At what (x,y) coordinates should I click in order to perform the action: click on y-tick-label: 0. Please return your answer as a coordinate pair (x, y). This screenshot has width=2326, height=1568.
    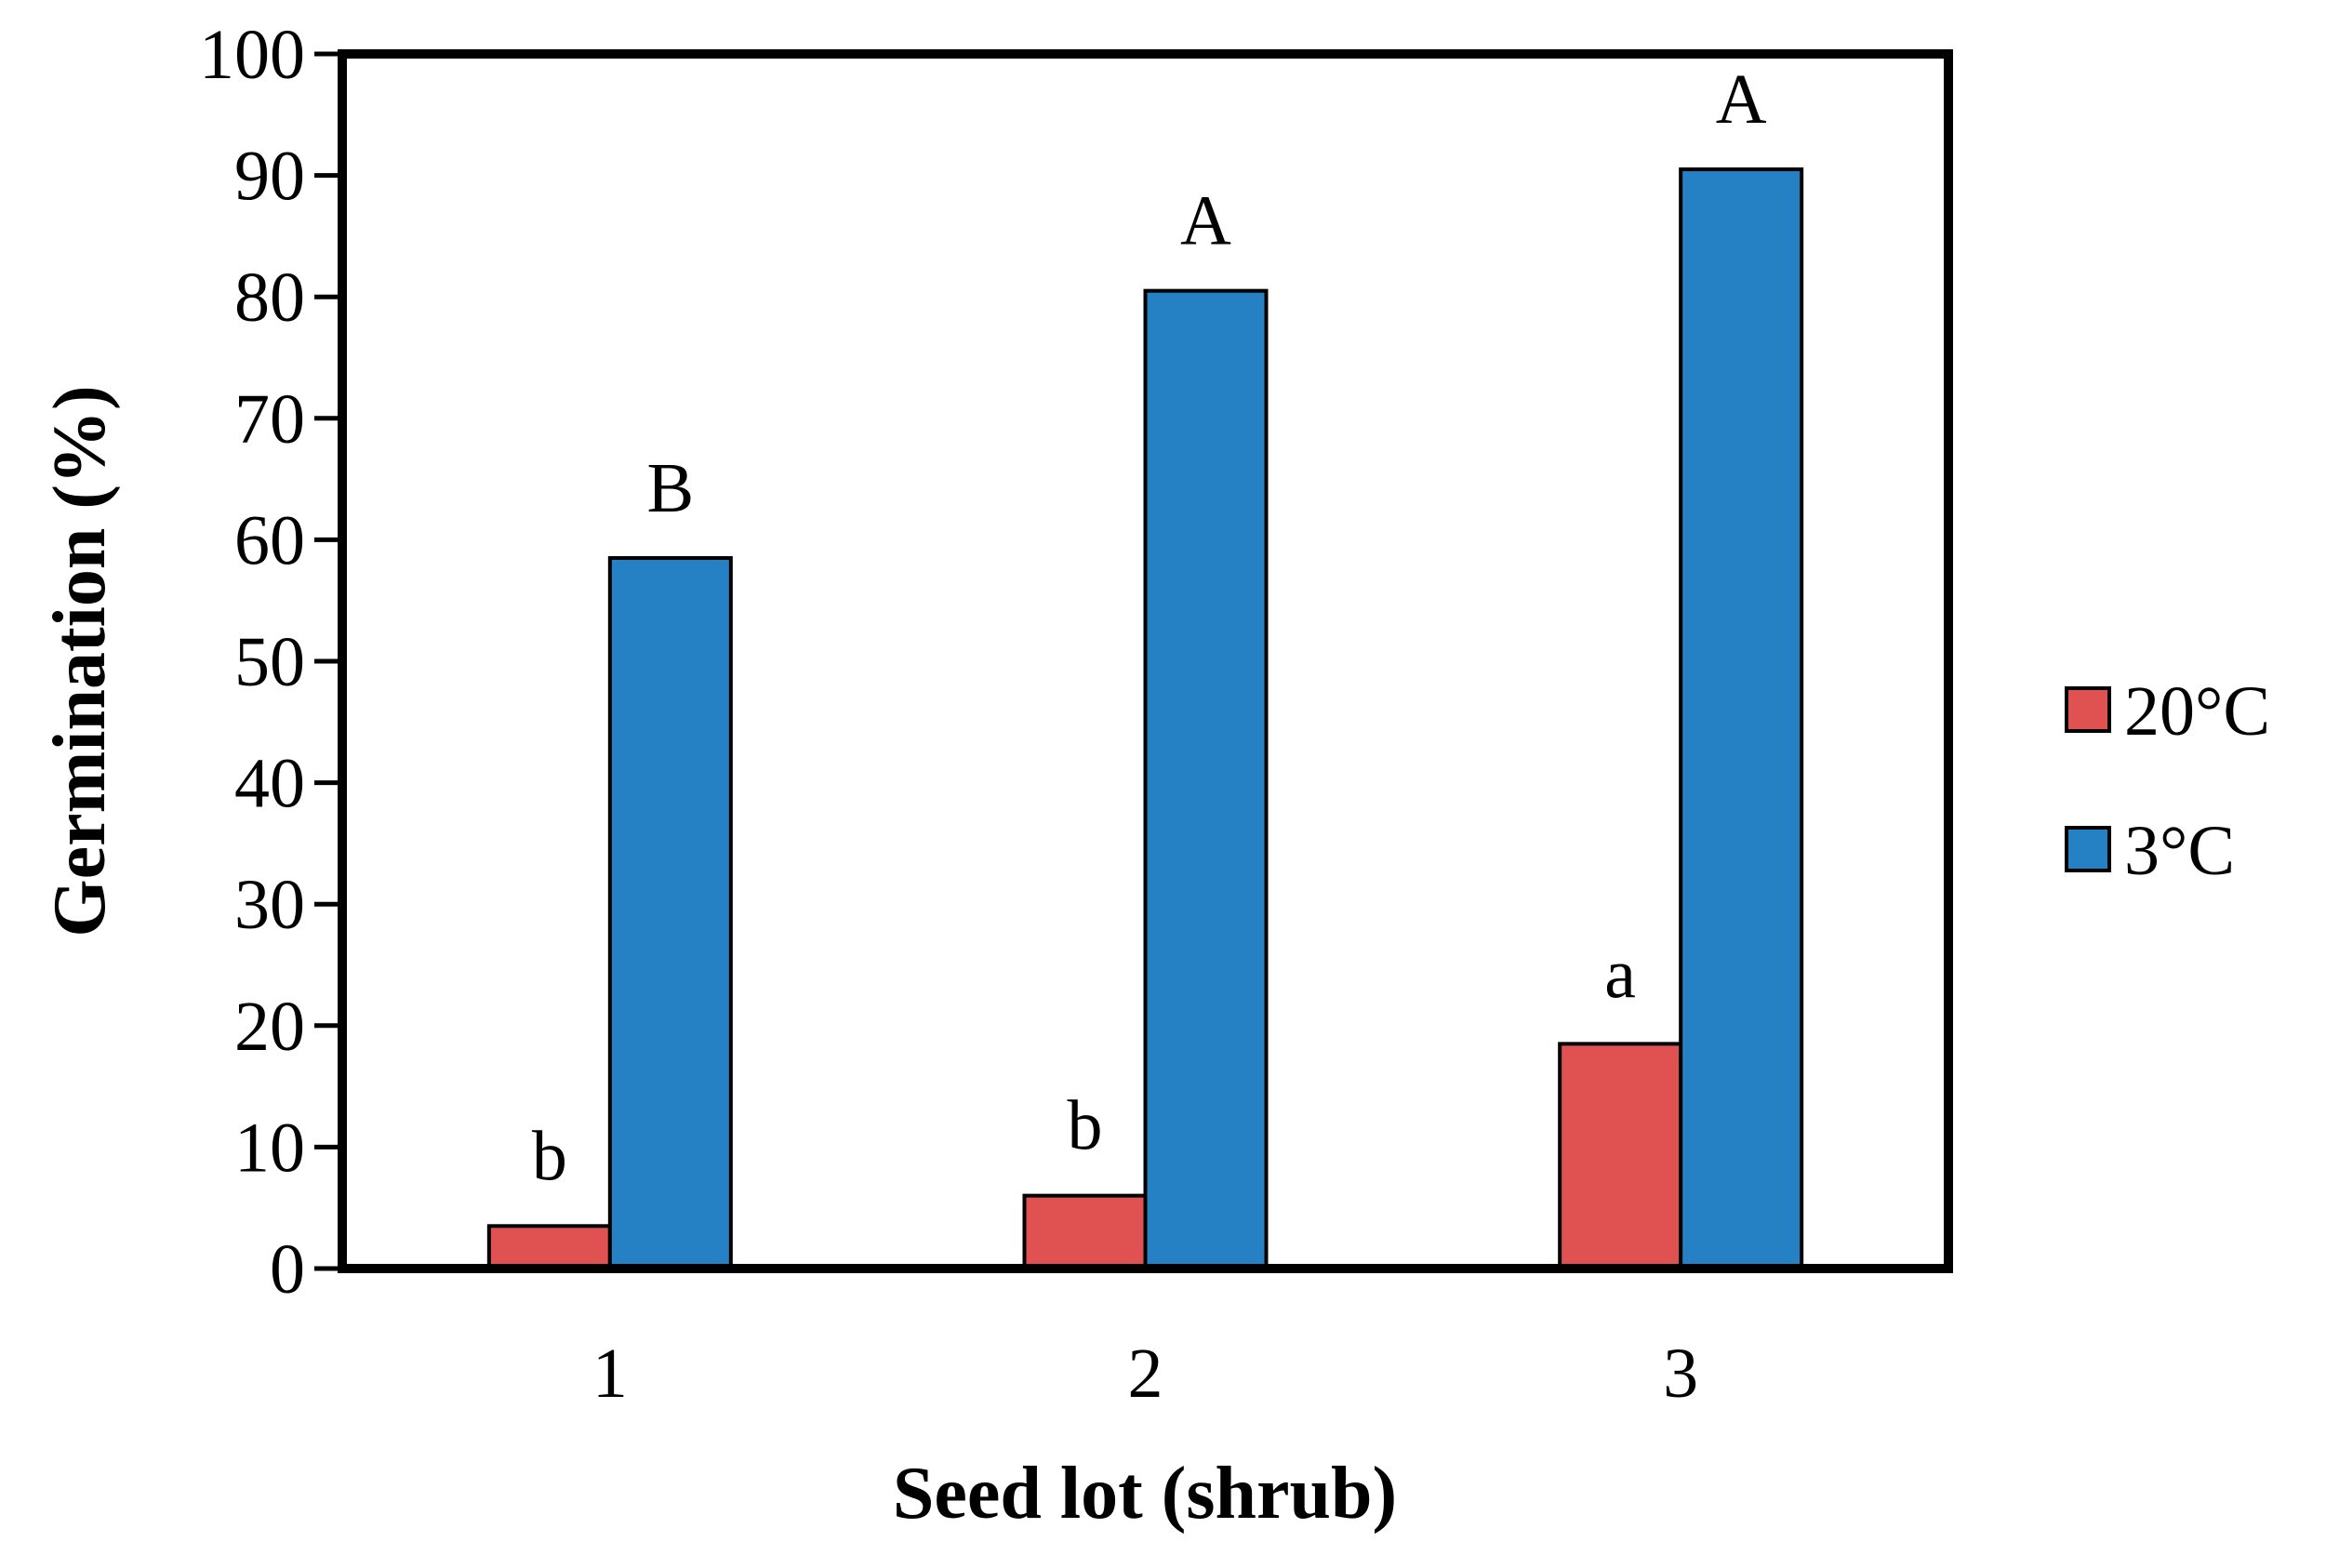
    Looking at the image, I should click on (287, 1269).